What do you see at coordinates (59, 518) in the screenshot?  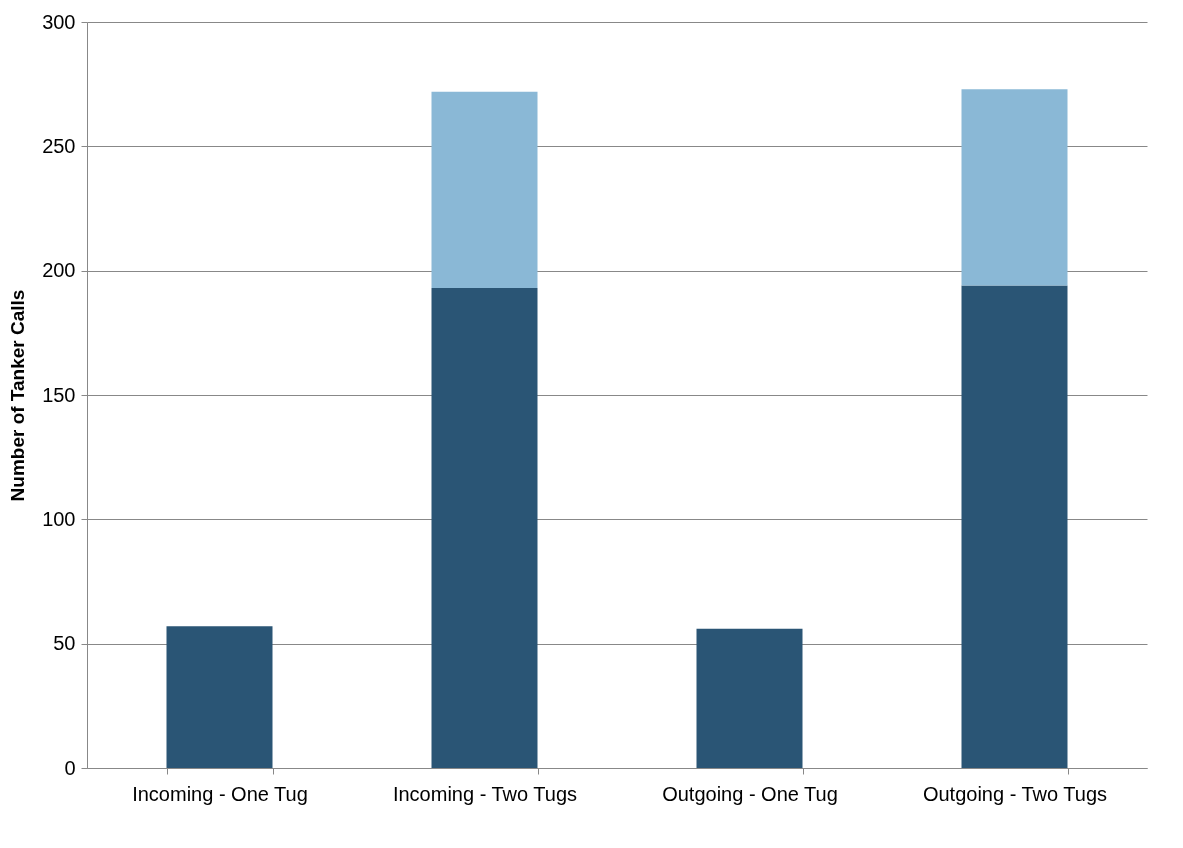 I see `y-tick-label: 100` at bounding box center [59, 518].